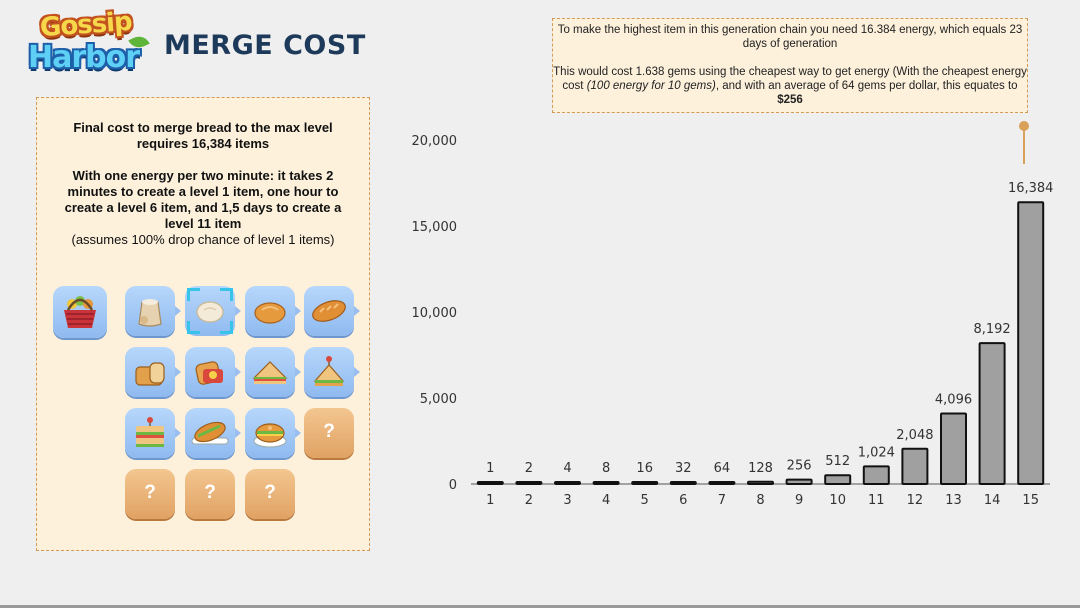  Describe the element at coordinates (722, 468) in the screenshot. I see `bar-value-label: 64` at that location.